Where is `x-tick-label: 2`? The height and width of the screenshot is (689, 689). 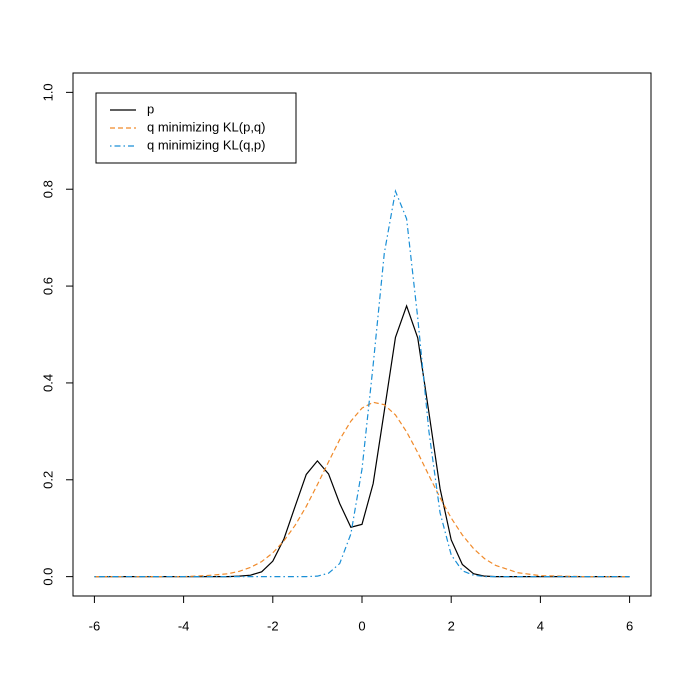
x-tick-label: 2 is located at coordinates (451, 625).